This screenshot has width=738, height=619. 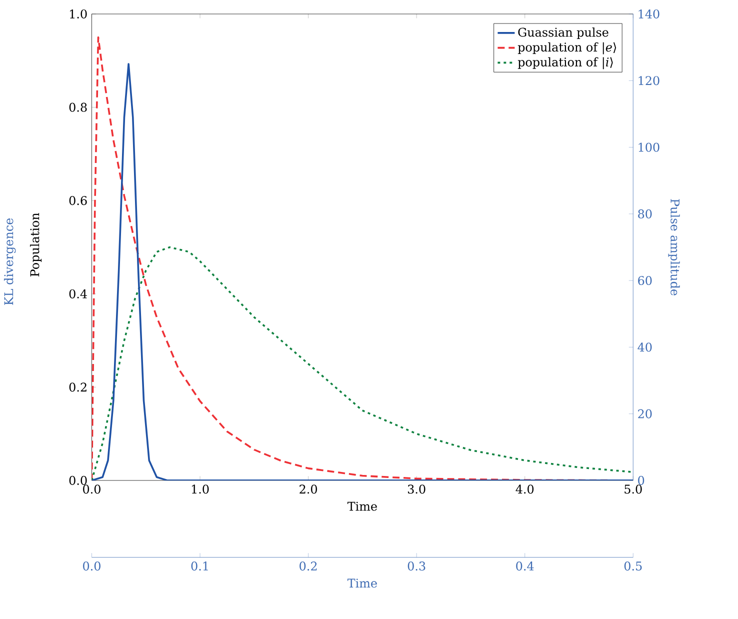 What do you see at coordinates (91, 565) in the screenshot?
I see `x2-tick-label: 0.0` at bounding box center [91, 565].